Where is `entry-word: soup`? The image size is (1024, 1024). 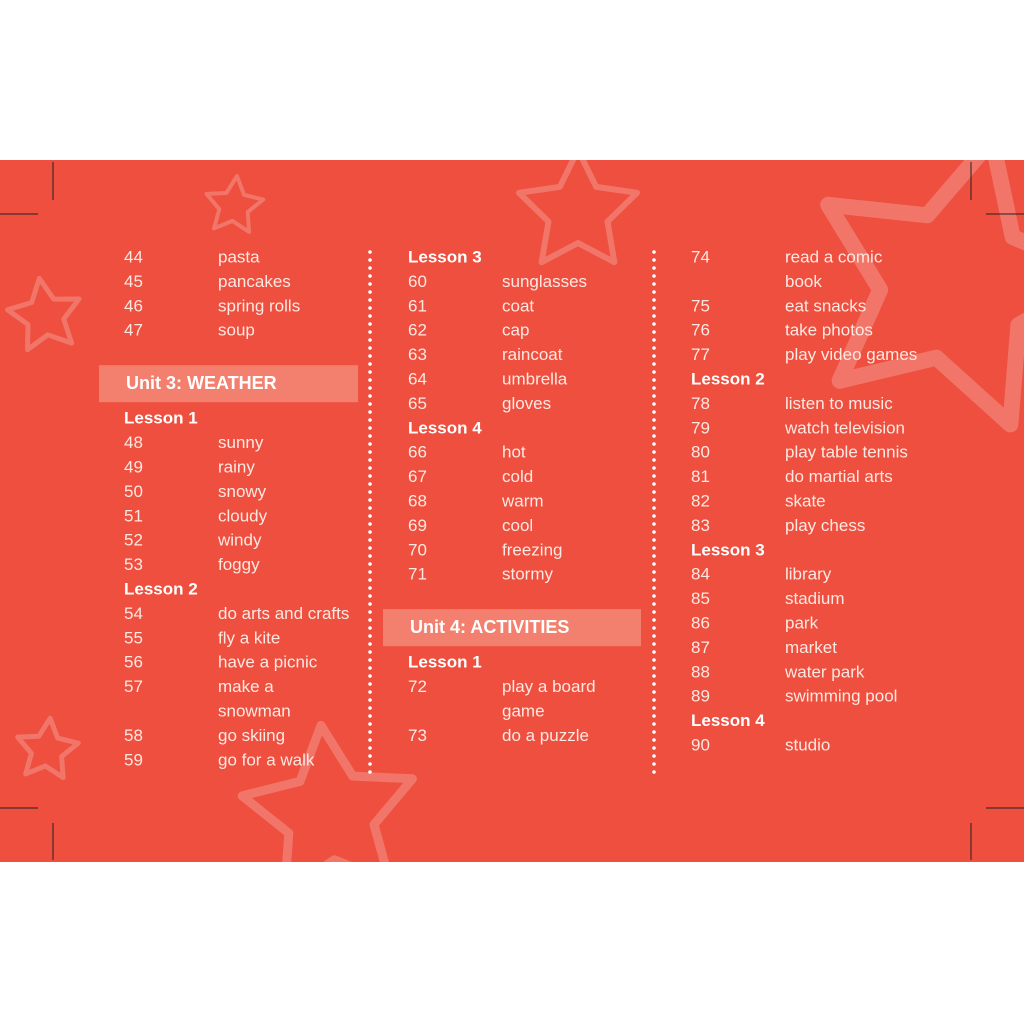 entry-word: soup is located at coordinates (236, 330).